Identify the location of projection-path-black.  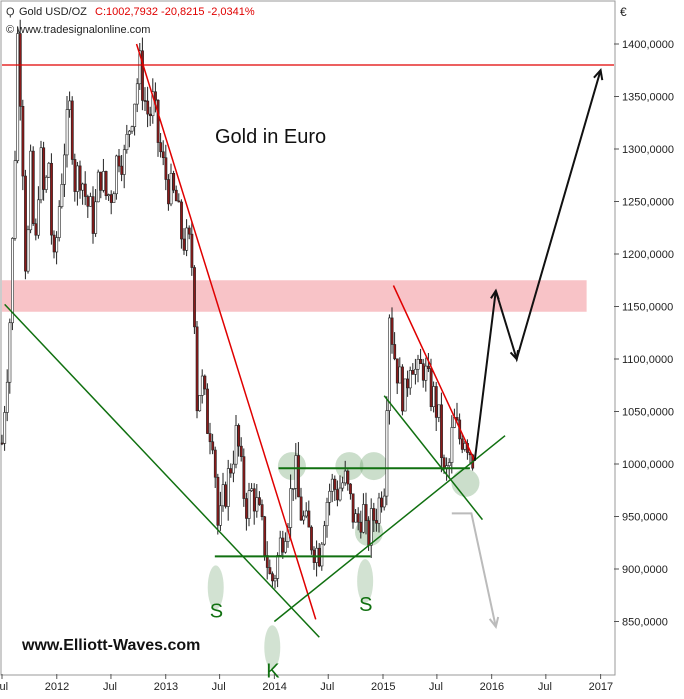
(537, 266).